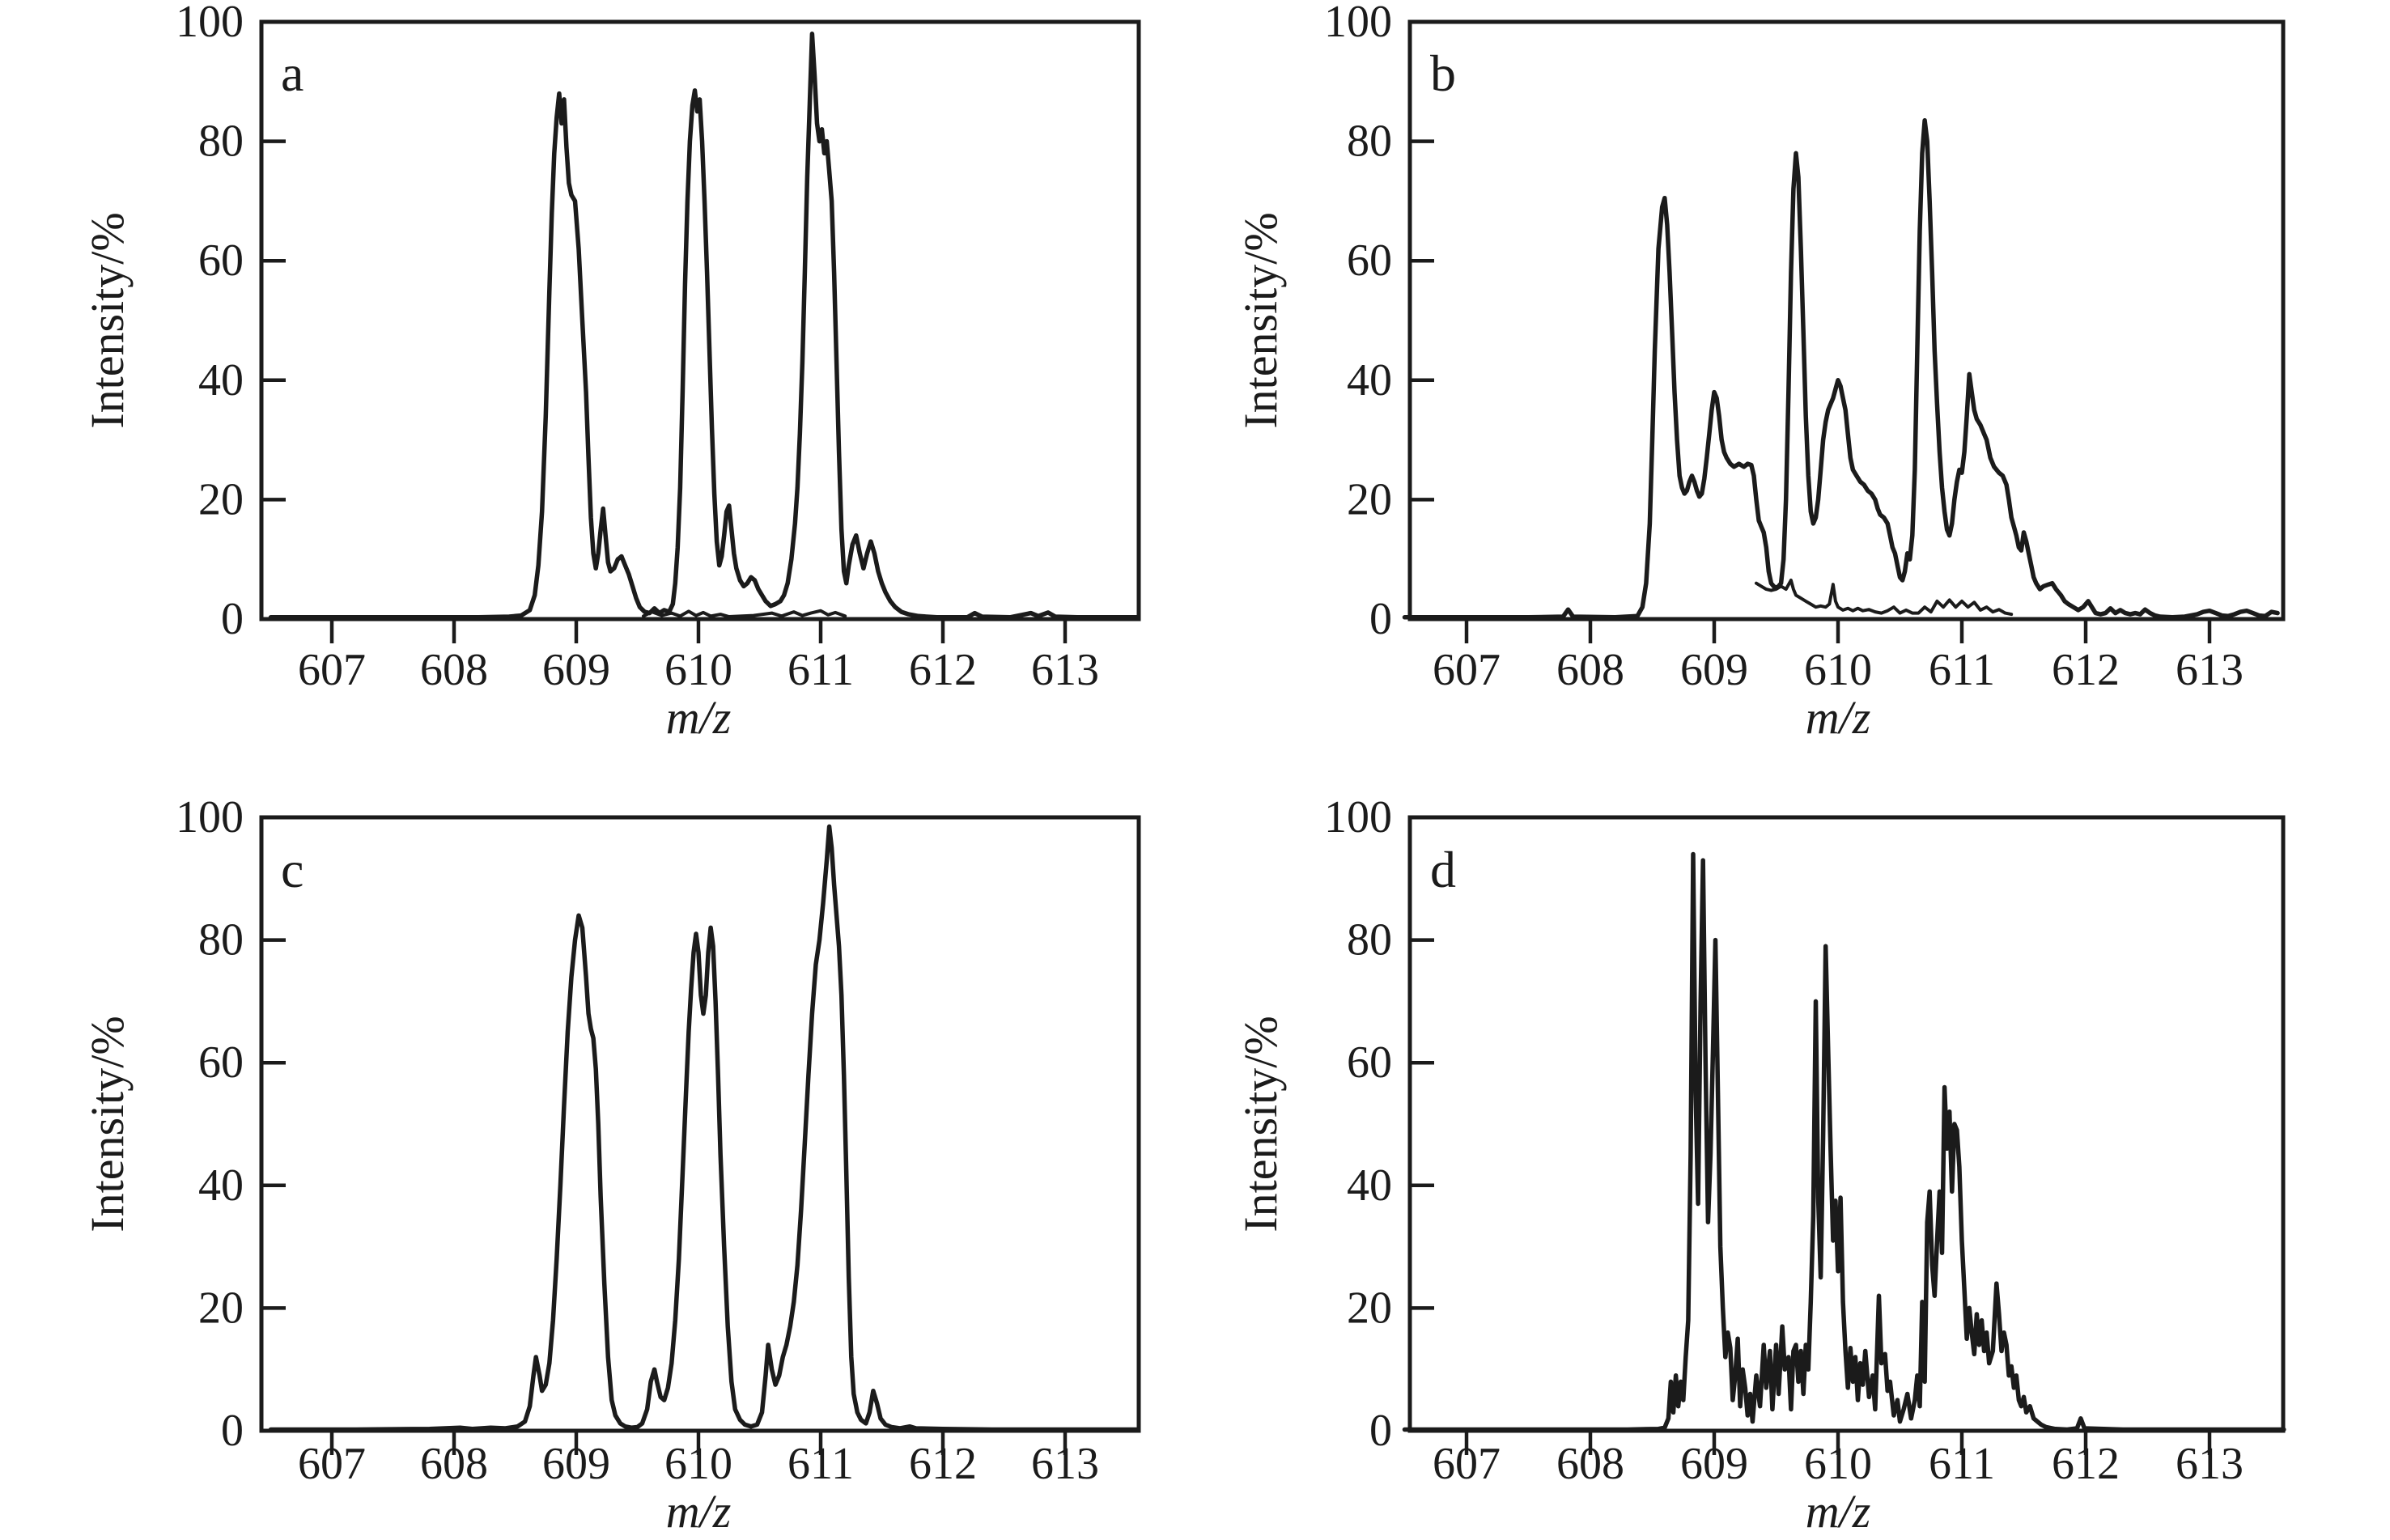  What do you see at coordinates (292, 869) in the screenshot?
I see `panel-letter-c: c` at bounding box center [292, 869].